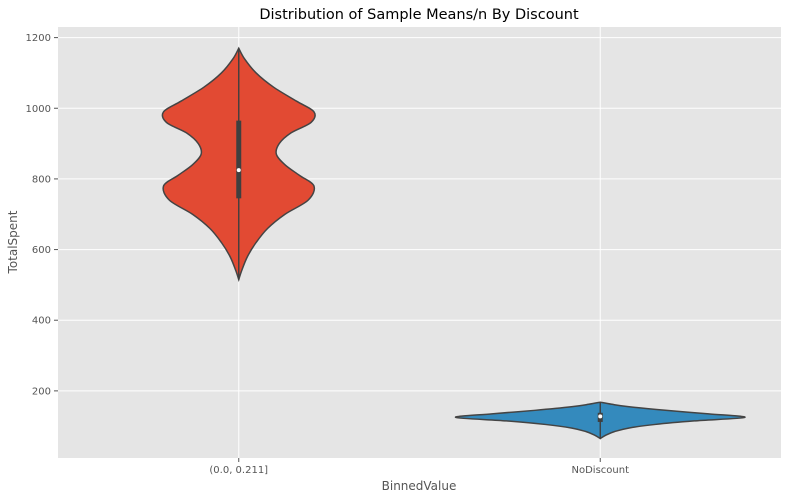 This screenshot has height=500, width=792. Describe the element at coordinates (38, 38) in the screenshot. I see `y-tick-label: 1200` at that location.